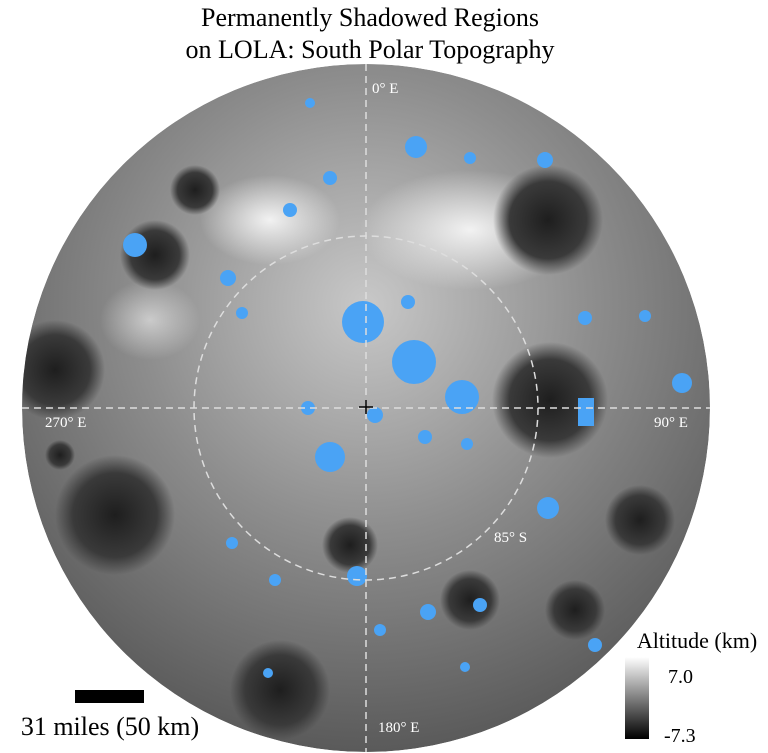  I want to click on scale-bar, so click(109, 696).